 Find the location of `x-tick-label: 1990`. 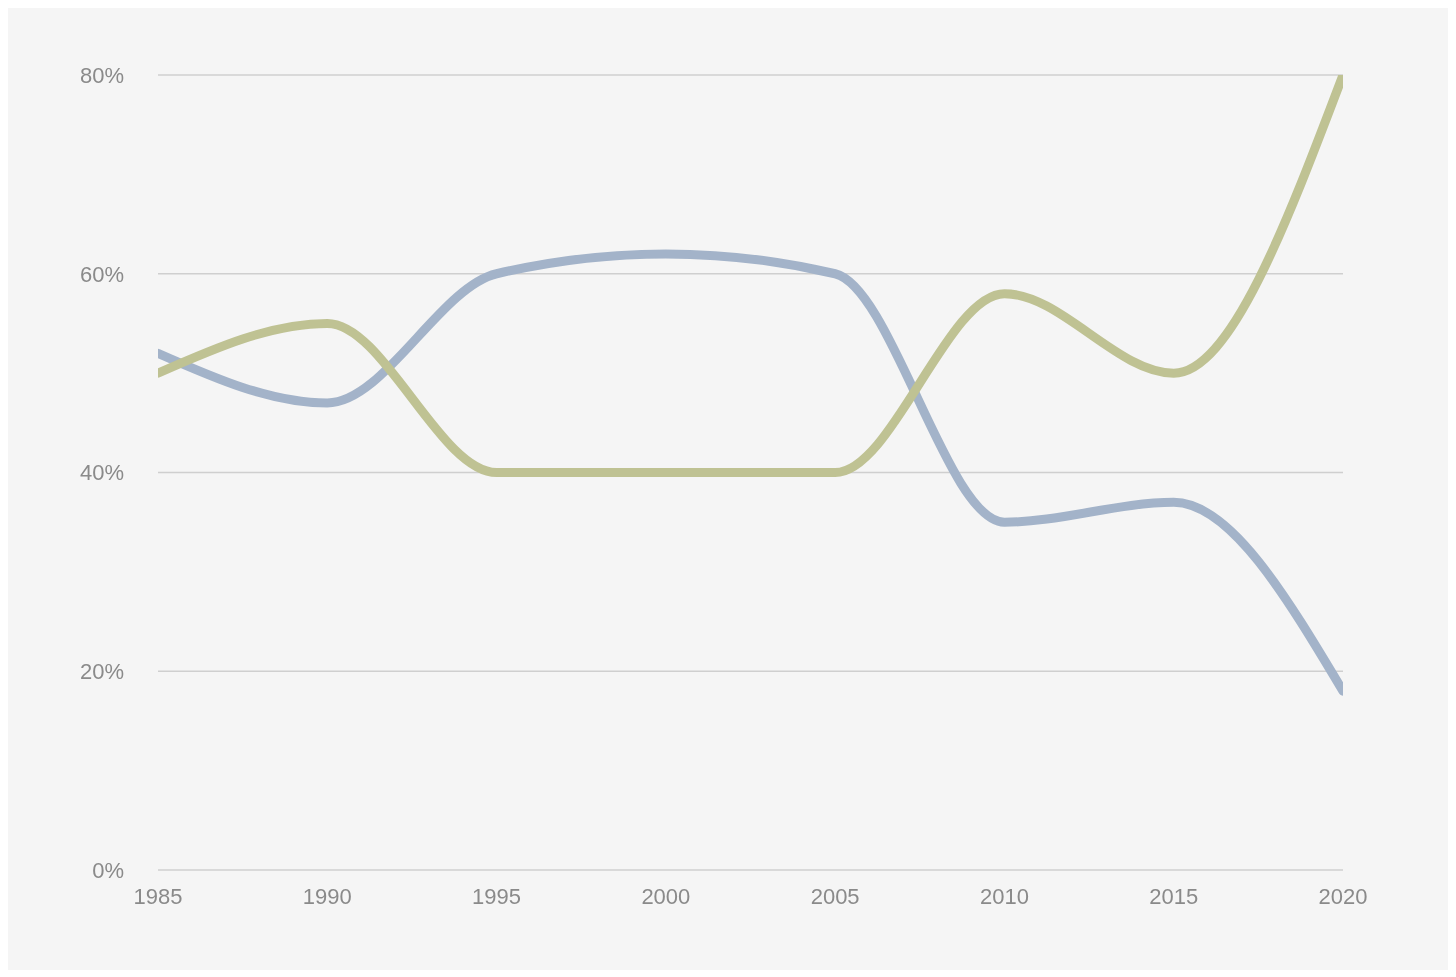

x-tick-label: 1990 is located at coordinates (327, 896).